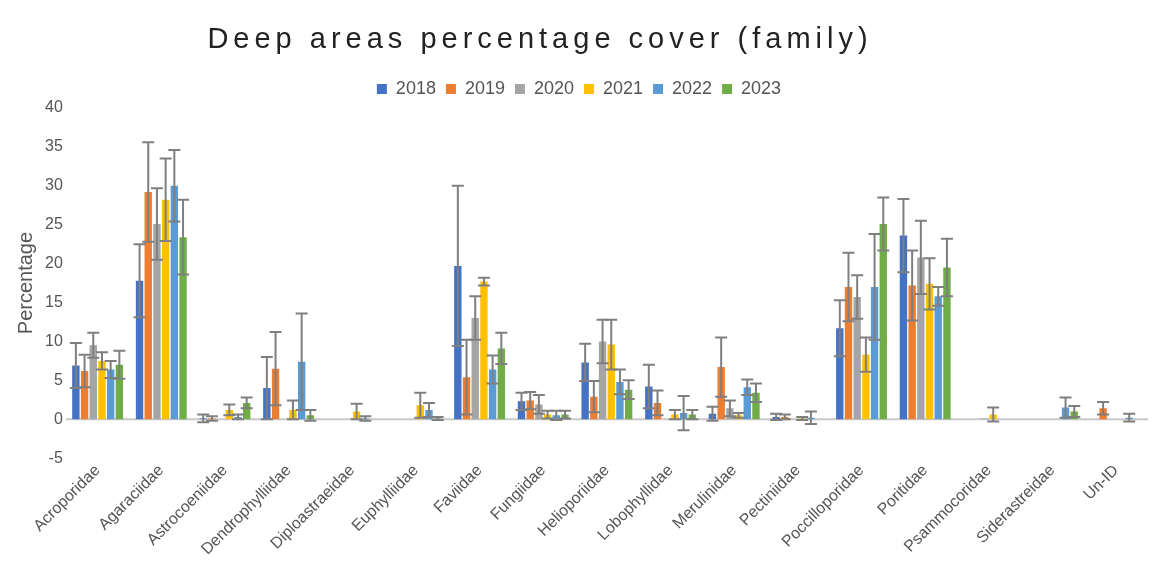 The height and width of the screenshot is (567, 1158). Describe the element at coordinates (54, 340) in the screenshot. I see `y-tick-label: 10` at that location.